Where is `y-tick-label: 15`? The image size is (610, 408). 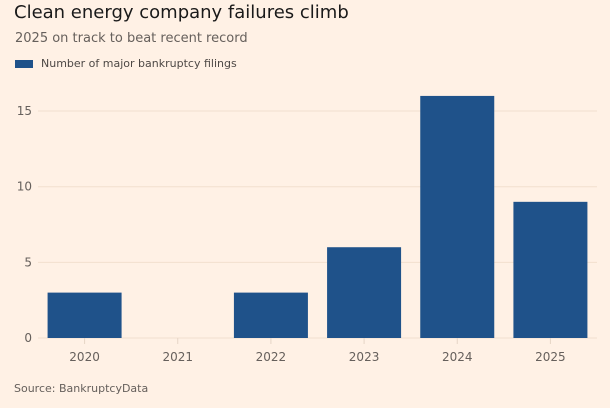
y-tick-label: 15 is located at coordinates (24, 111).